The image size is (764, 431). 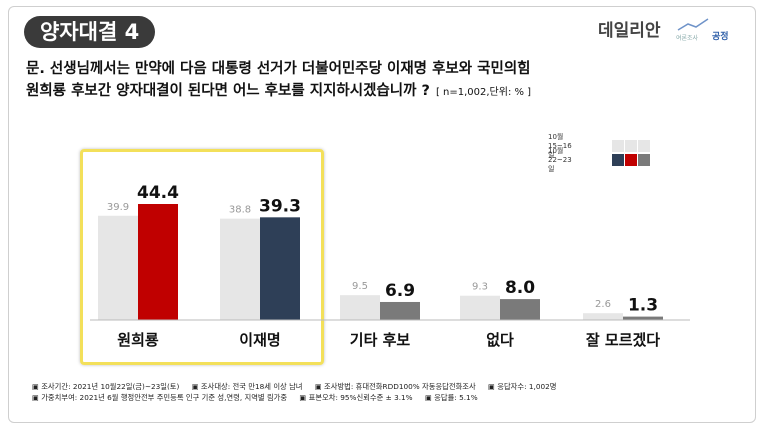 What do you see at coordinates (118, 207) in the screenshot?
I see `value-label-prev-0: 39.9` at bounding box center [118, 207].